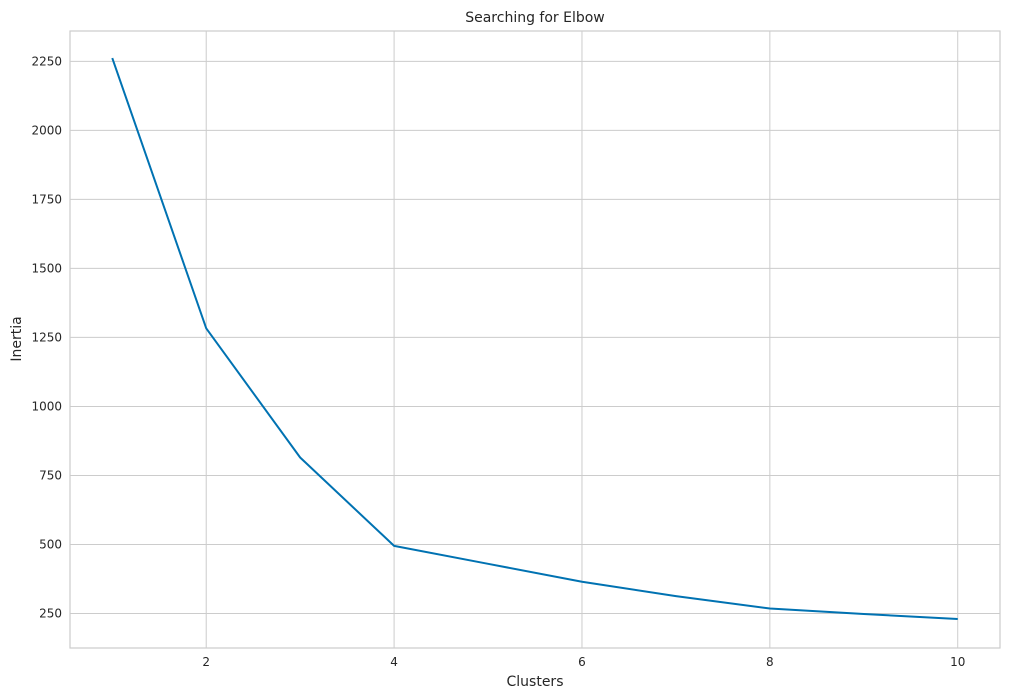 The height and width of the screenshot is (697, 1010). I want to click on chart-title: Searching for Elbow, so click(535, 18).